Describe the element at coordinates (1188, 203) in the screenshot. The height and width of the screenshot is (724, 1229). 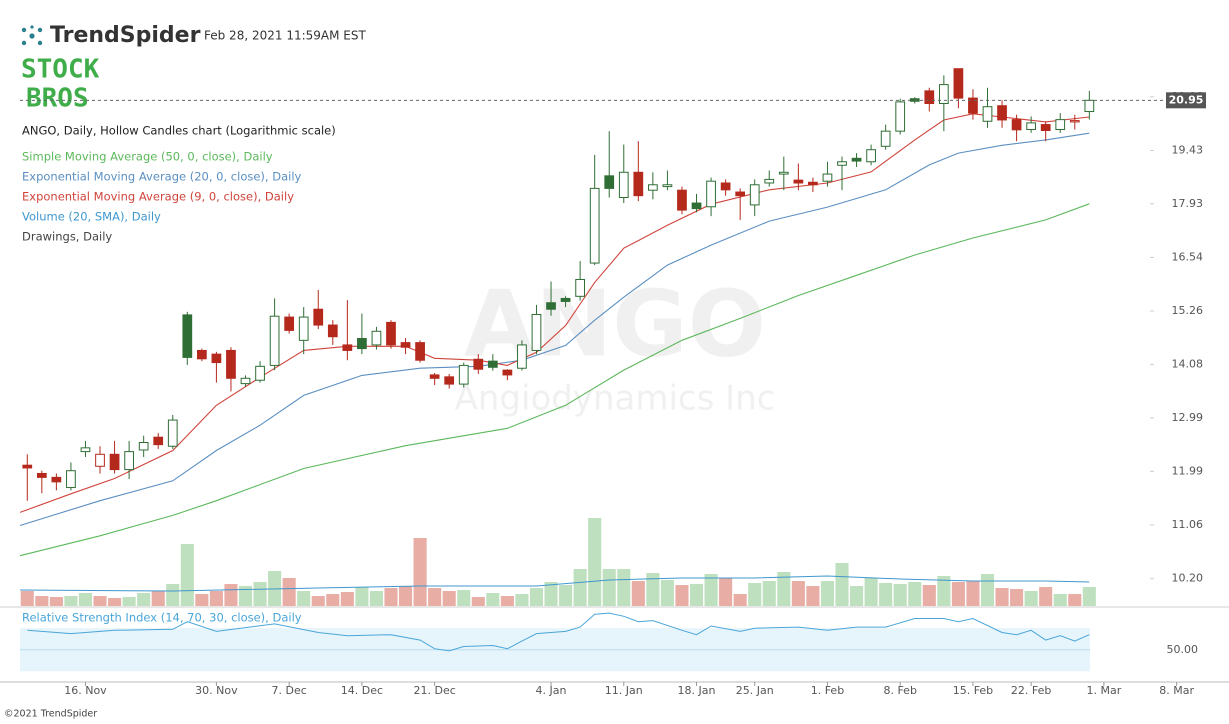
I see `y-tick-label: 17.93` at that location.